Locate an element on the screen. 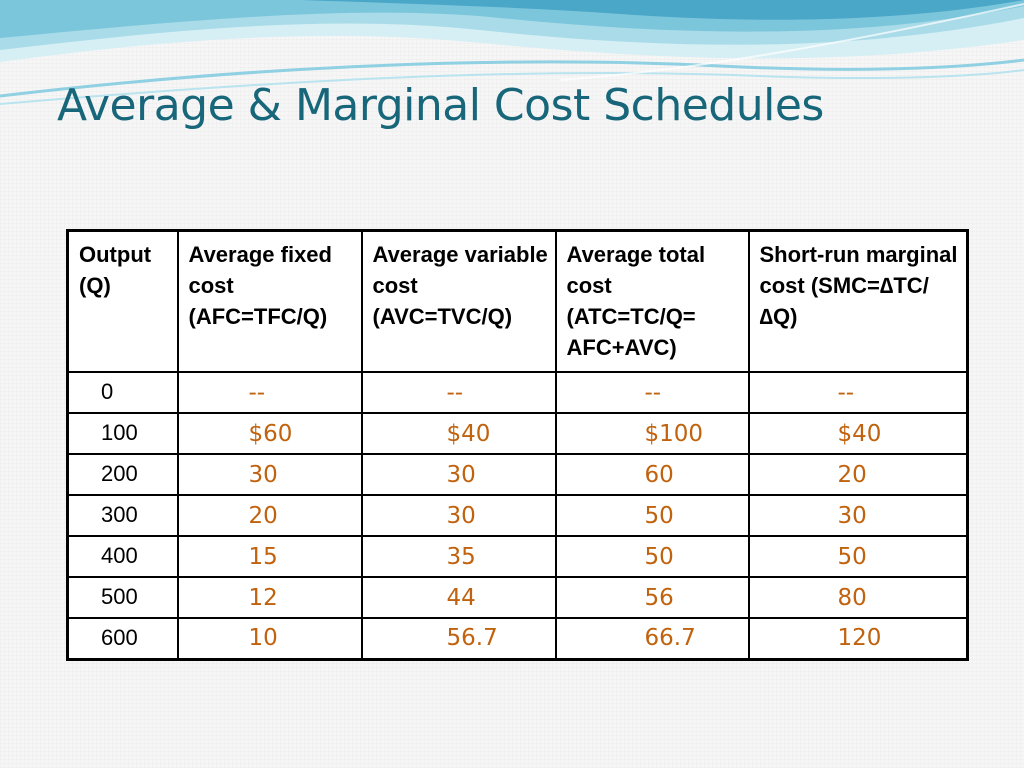 This screenshot has height=768, width=1024. header-output: Output (Q) is located at coordinates (122, 301).